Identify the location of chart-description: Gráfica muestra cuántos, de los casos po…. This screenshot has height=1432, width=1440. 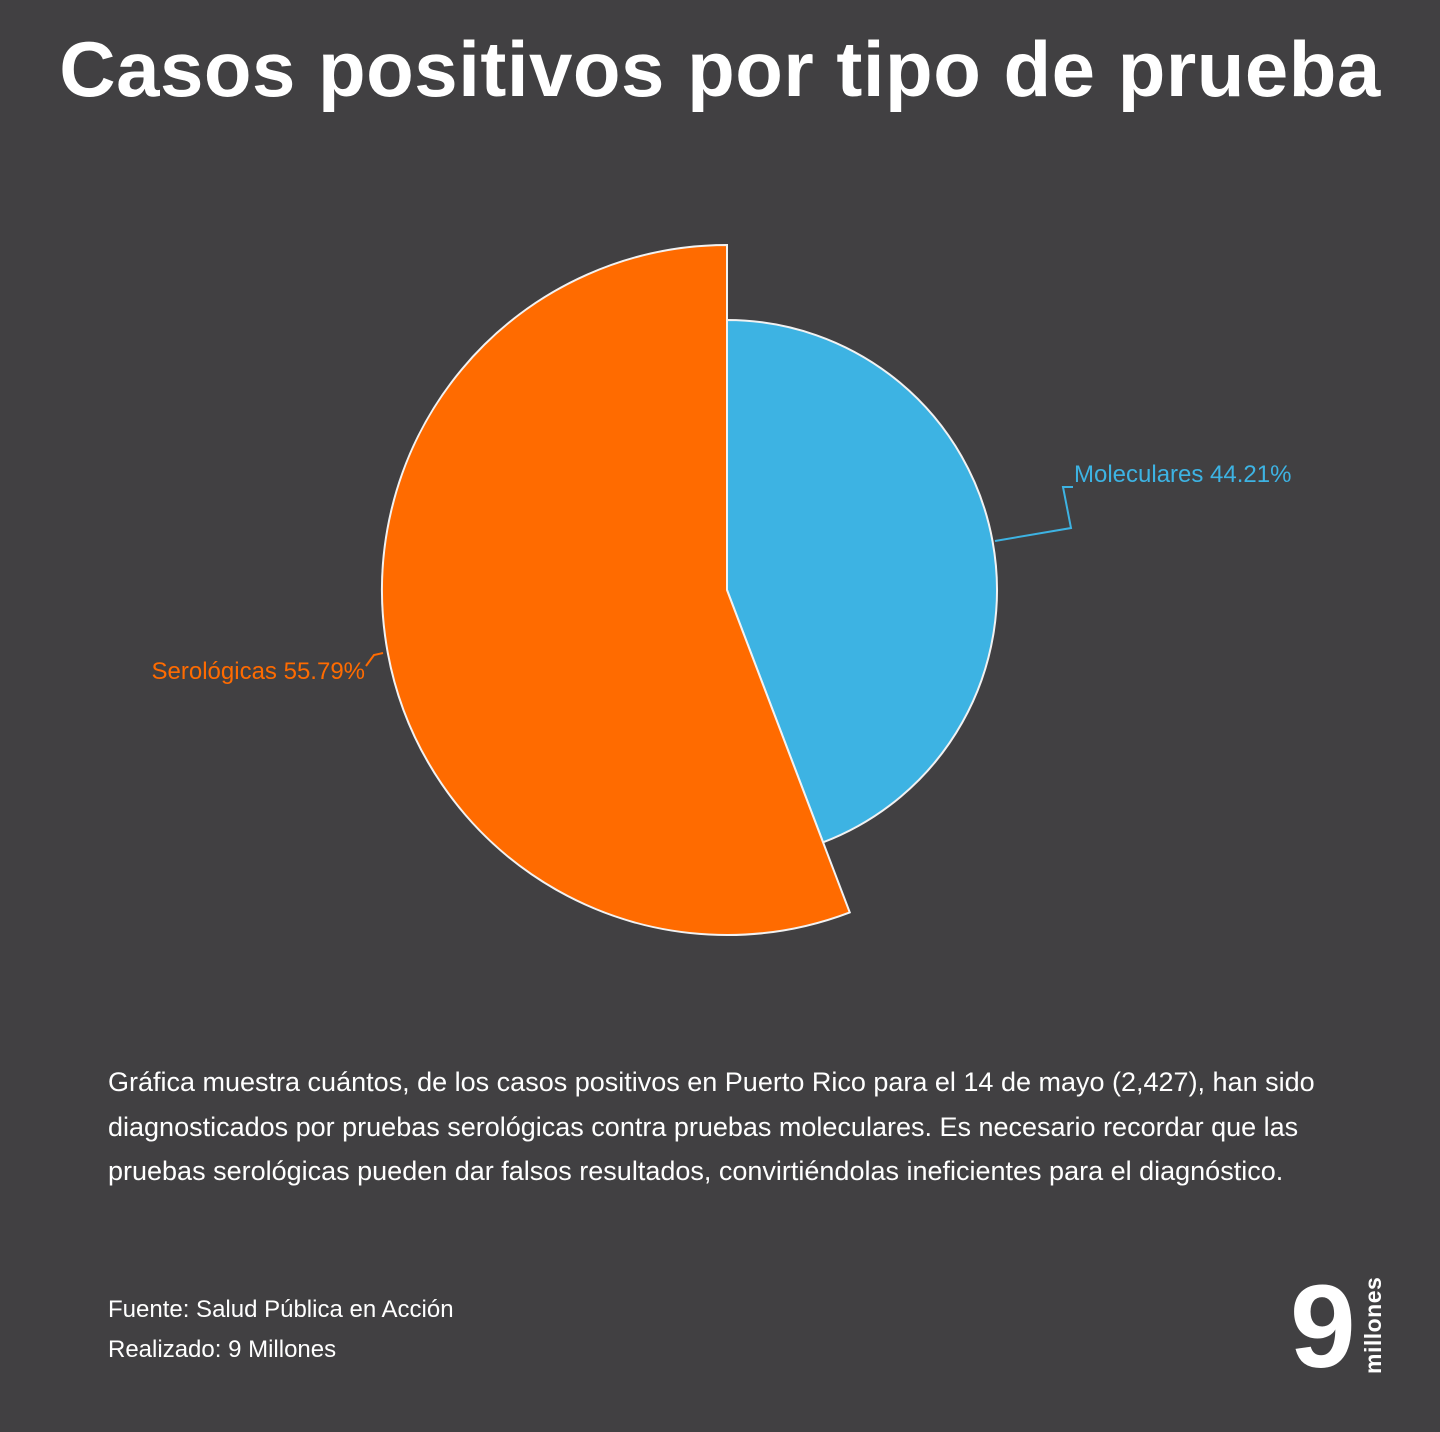
(711, 1126).